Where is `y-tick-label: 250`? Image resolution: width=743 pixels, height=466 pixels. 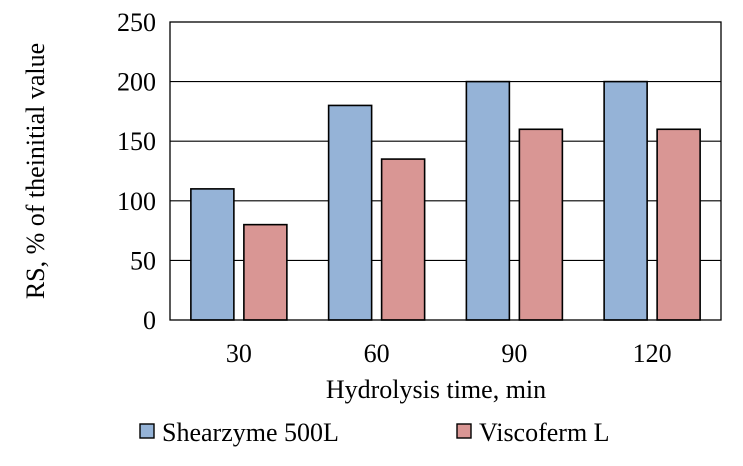 y-tick-label: 250 is located at coordinates (136, 22).